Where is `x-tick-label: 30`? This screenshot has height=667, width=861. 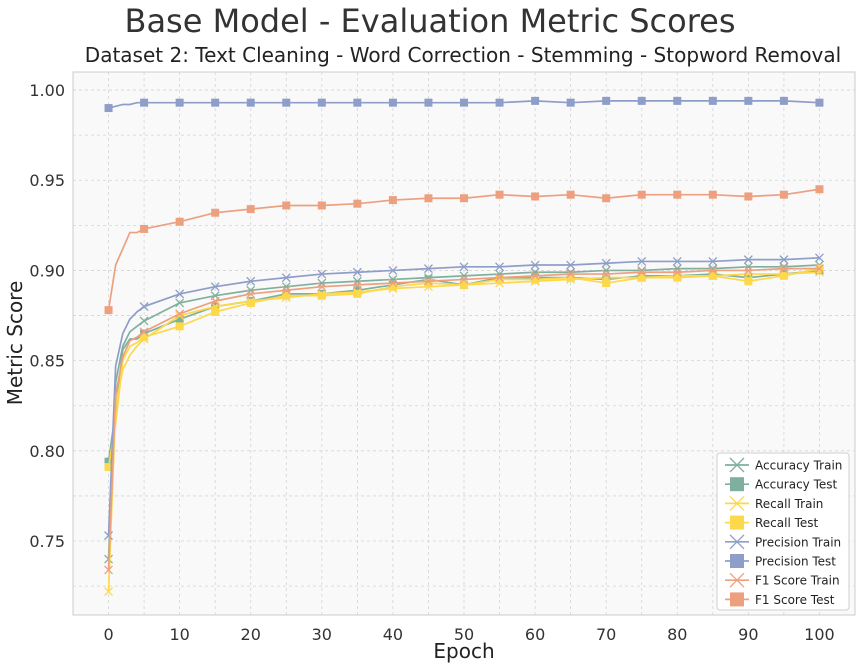 x-tick-label: 30 is located at coordinates (322, 634).